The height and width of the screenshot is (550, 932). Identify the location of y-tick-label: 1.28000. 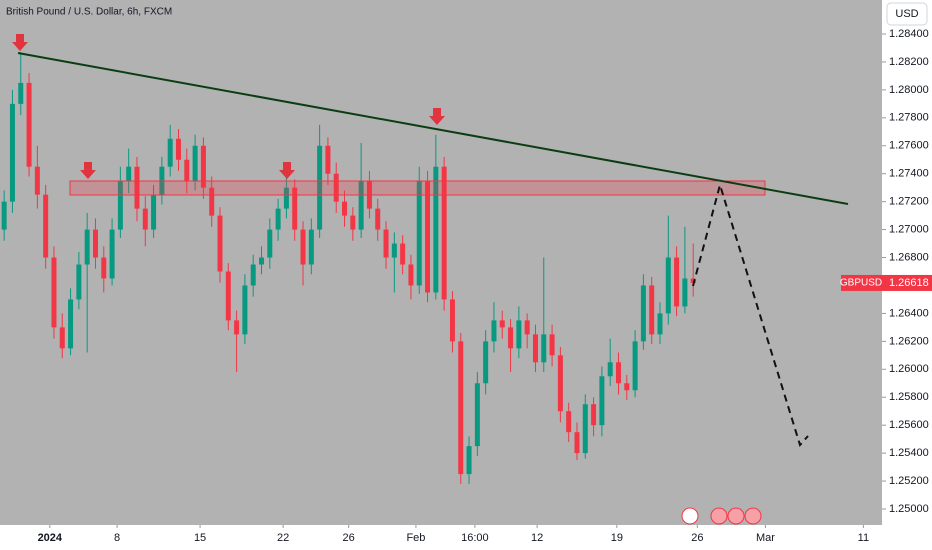
(909, 90).